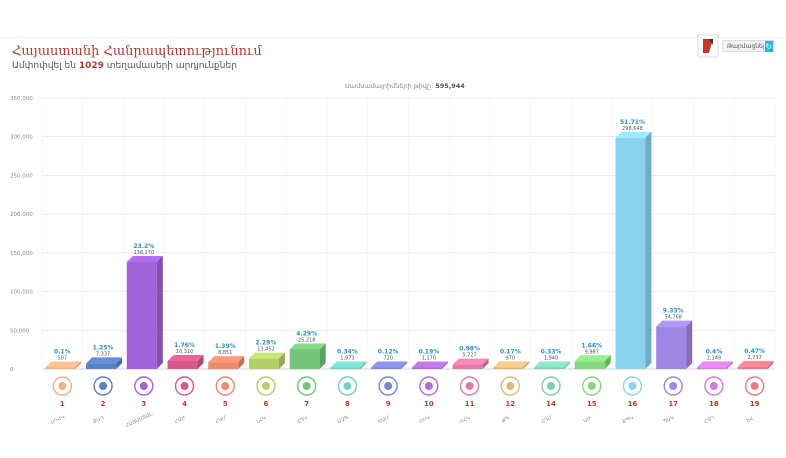  What do you see at coordinates (450, 86) in the screenshot?
I see `counted-value: 595,944` at bounding box center [450, 86].